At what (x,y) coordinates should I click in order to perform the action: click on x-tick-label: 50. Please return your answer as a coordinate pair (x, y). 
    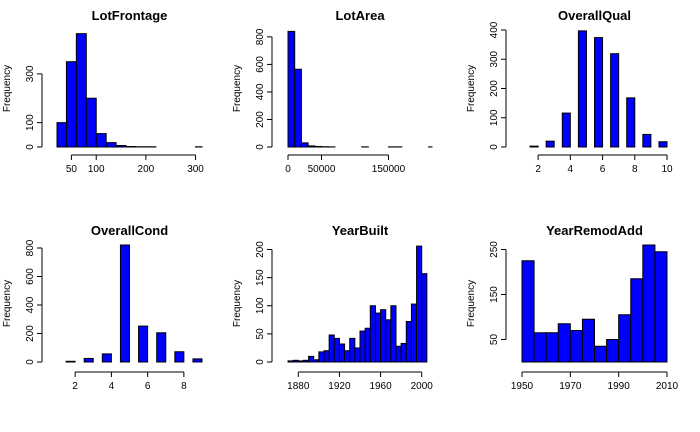
    Looking at the image, I should click on (72, 169).